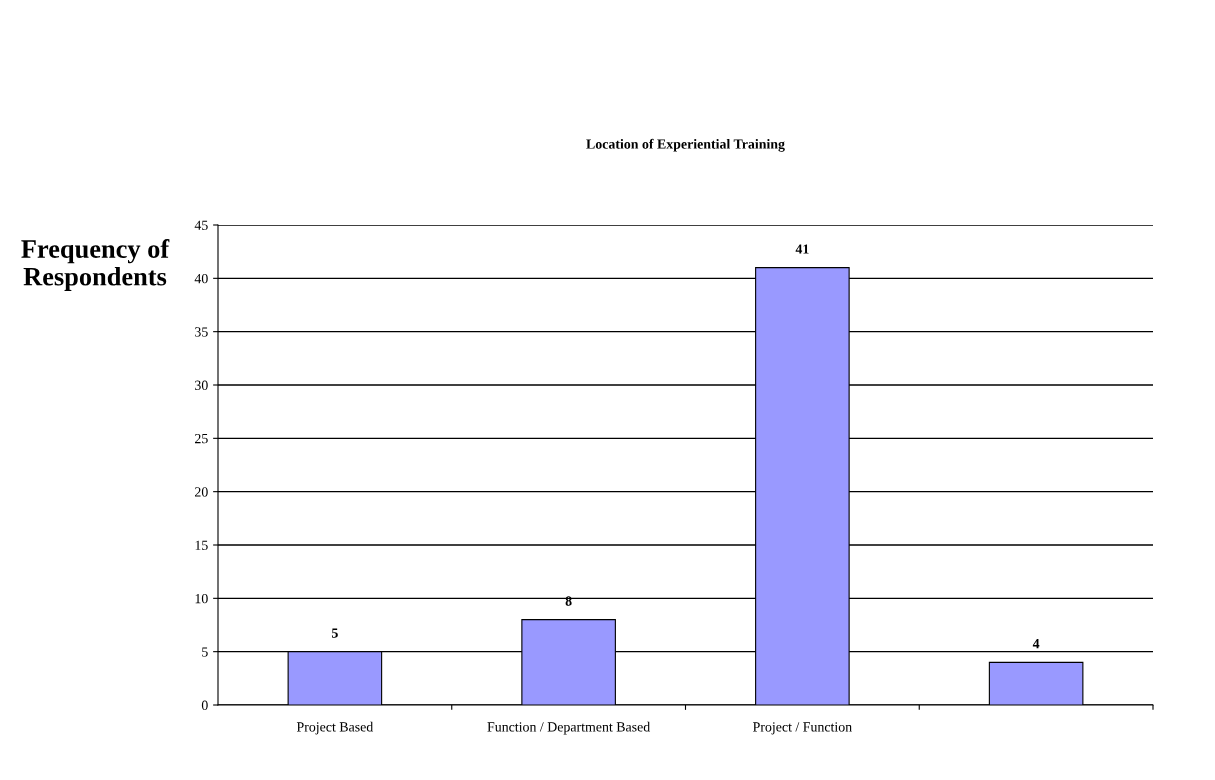 Image resolution: width=1215 pixels, height=780 pixels. Describe the element at coordinates (334, 633) in the screenshot. I see `data-label: 5` at that location.